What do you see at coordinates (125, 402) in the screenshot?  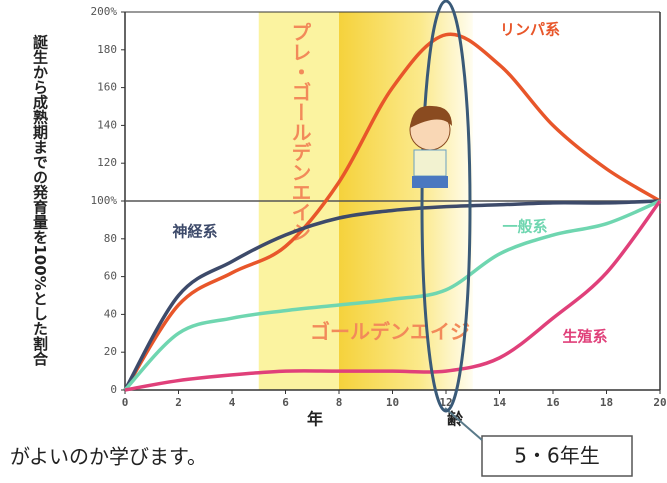 I see `x-tick-label: 0` at bounding box center [125, 402].